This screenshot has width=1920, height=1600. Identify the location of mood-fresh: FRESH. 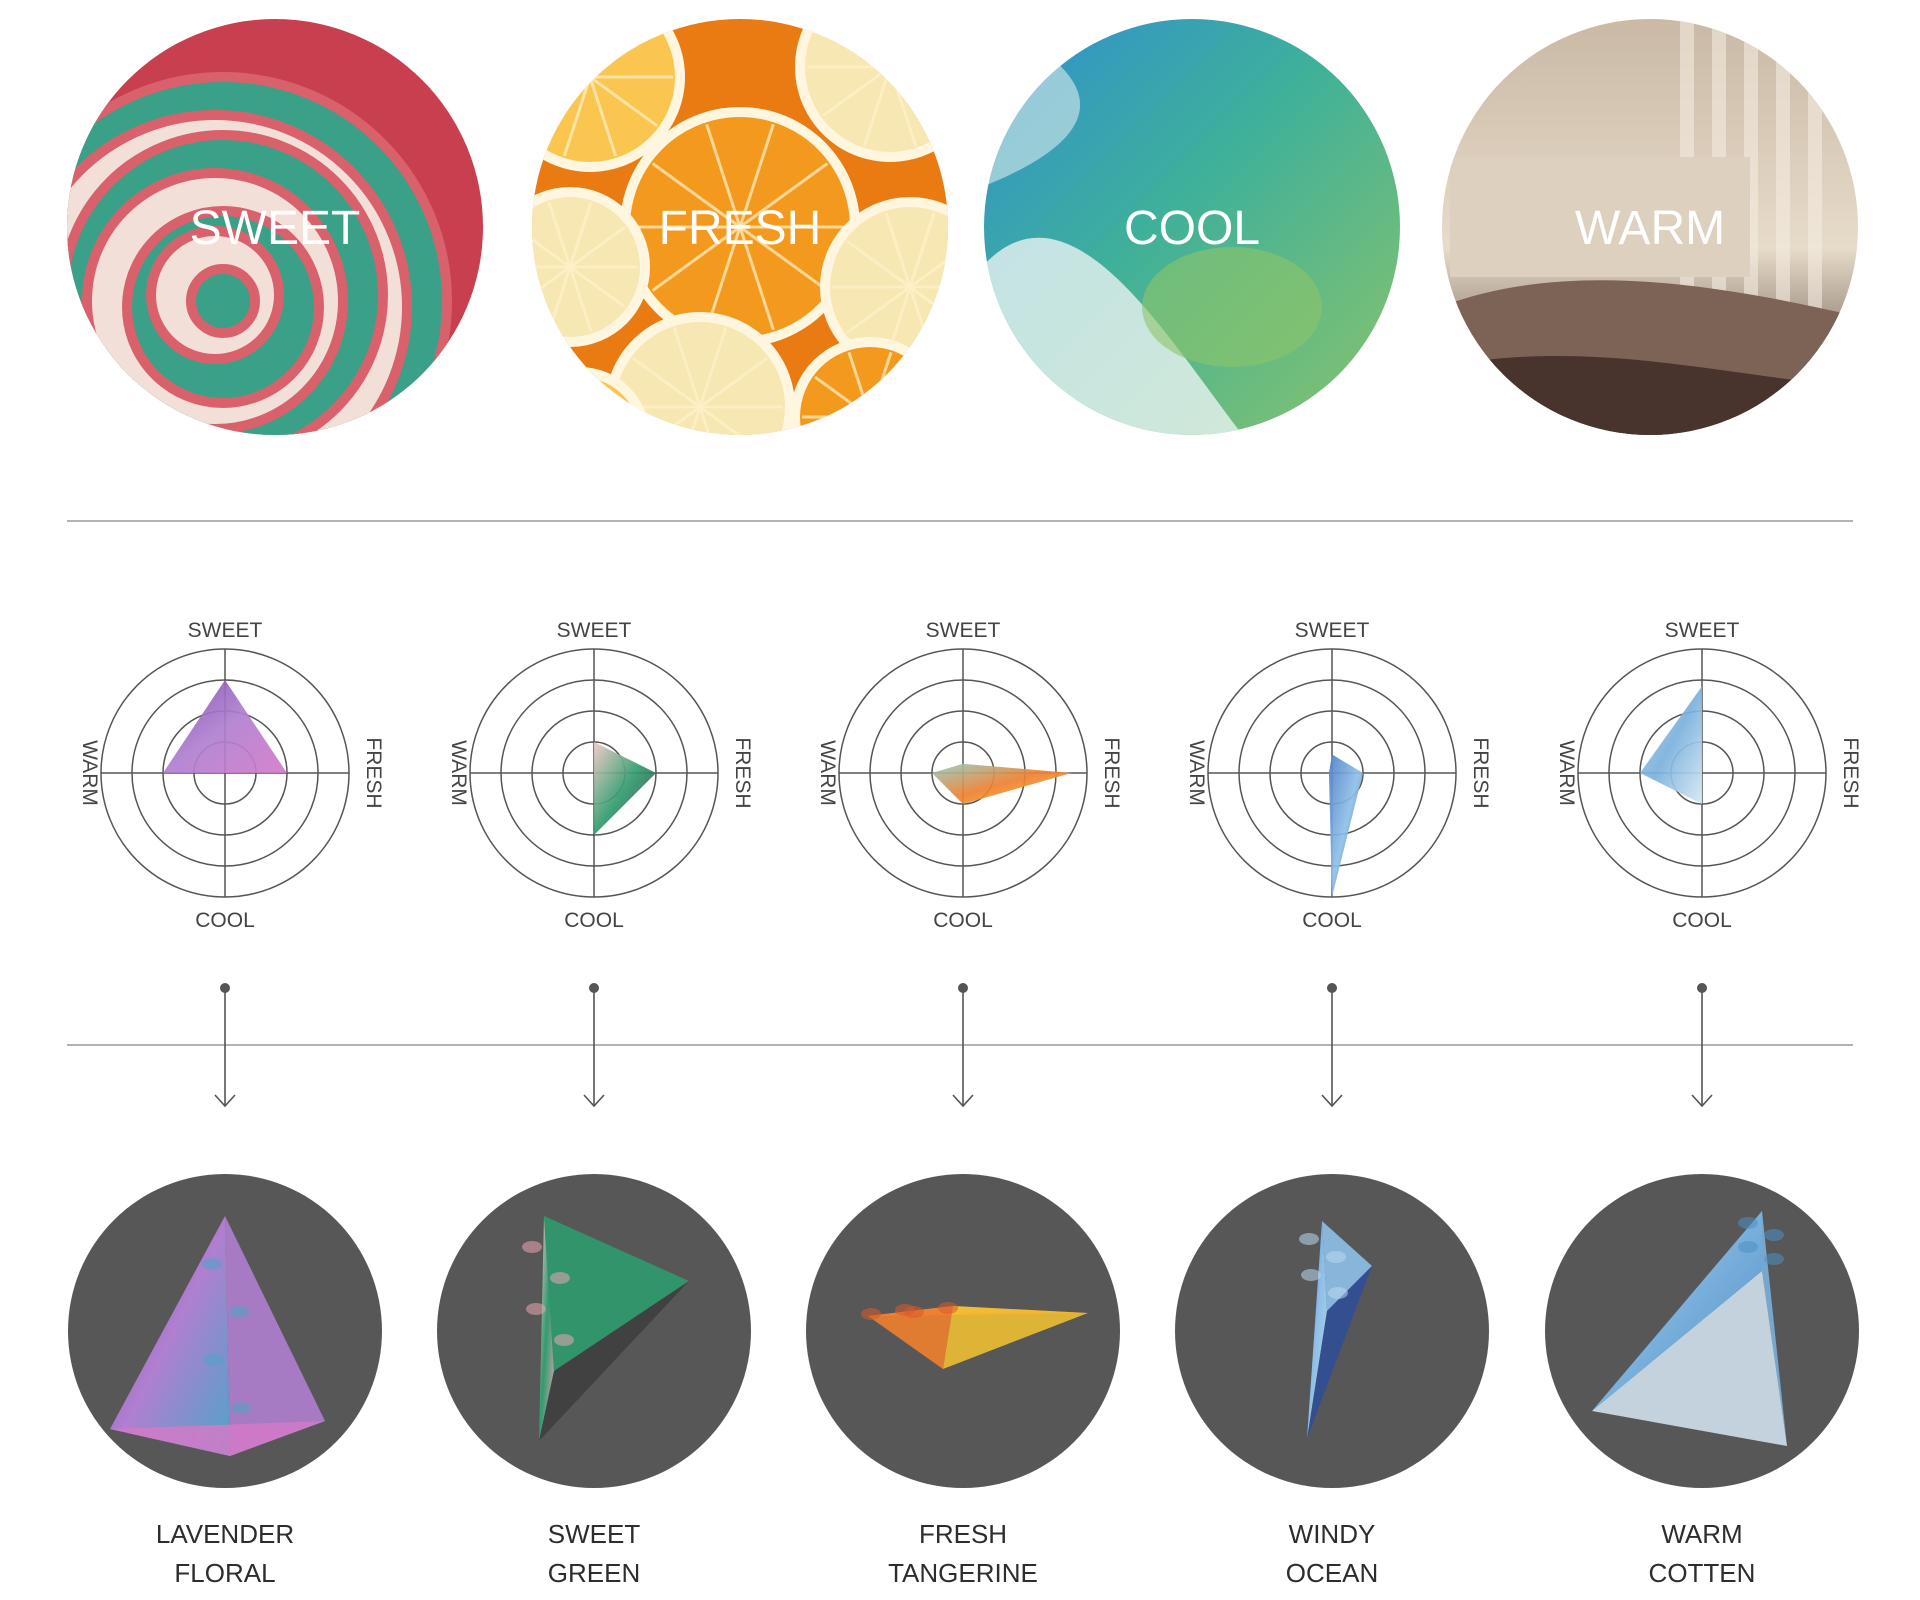
(740, 227).